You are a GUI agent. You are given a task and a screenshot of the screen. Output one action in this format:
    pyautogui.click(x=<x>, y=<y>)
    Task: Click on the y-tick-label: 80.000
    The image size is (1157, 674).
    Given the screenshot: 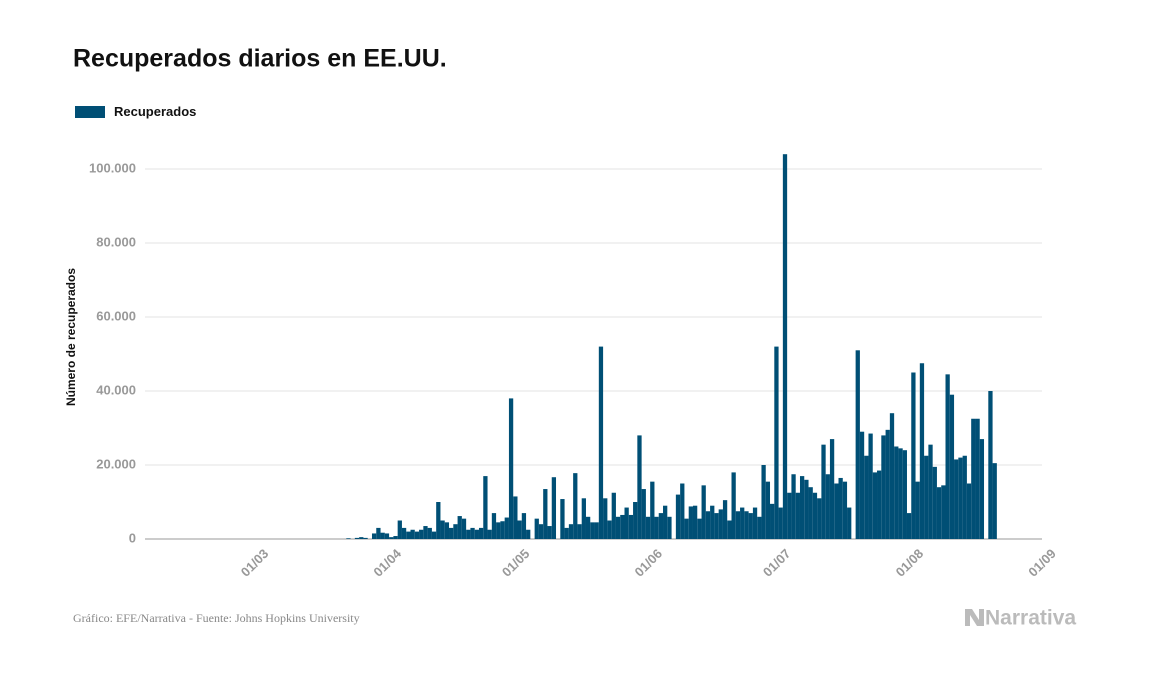 What is the action you would take?
    pyautogui.click(x=116, y=241)
    